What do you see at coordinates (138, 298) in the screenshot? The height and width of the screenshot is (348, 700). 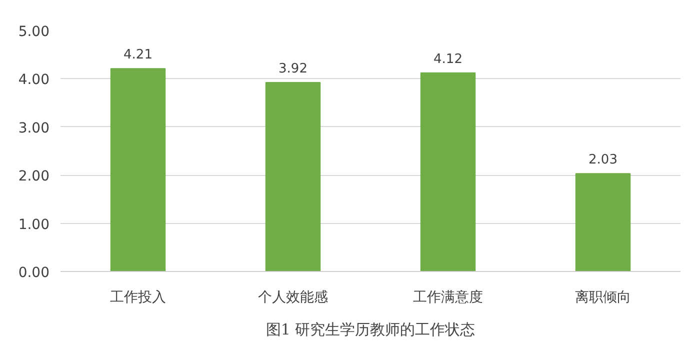 I see `x-tick-label: 工作投入` at bounding box center [138, 298].